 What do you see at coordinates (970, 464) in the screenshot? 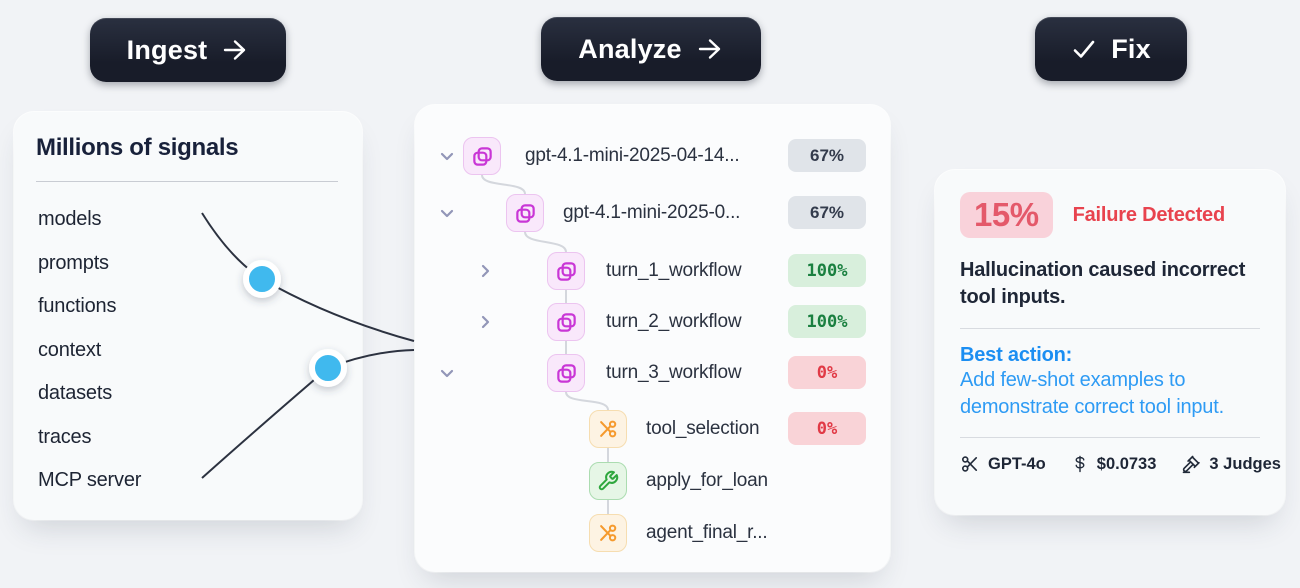
I see `workflow-icon` at bounding box center [970, 464].